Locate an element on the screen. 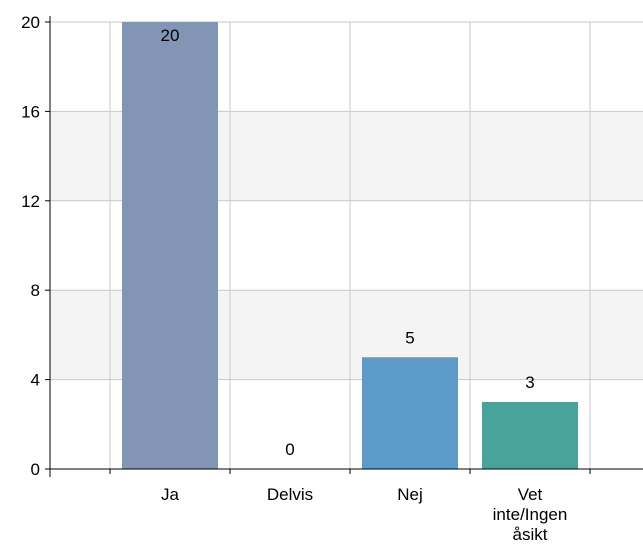  y-tick-label: 16 is located at coordinates (30, 111).